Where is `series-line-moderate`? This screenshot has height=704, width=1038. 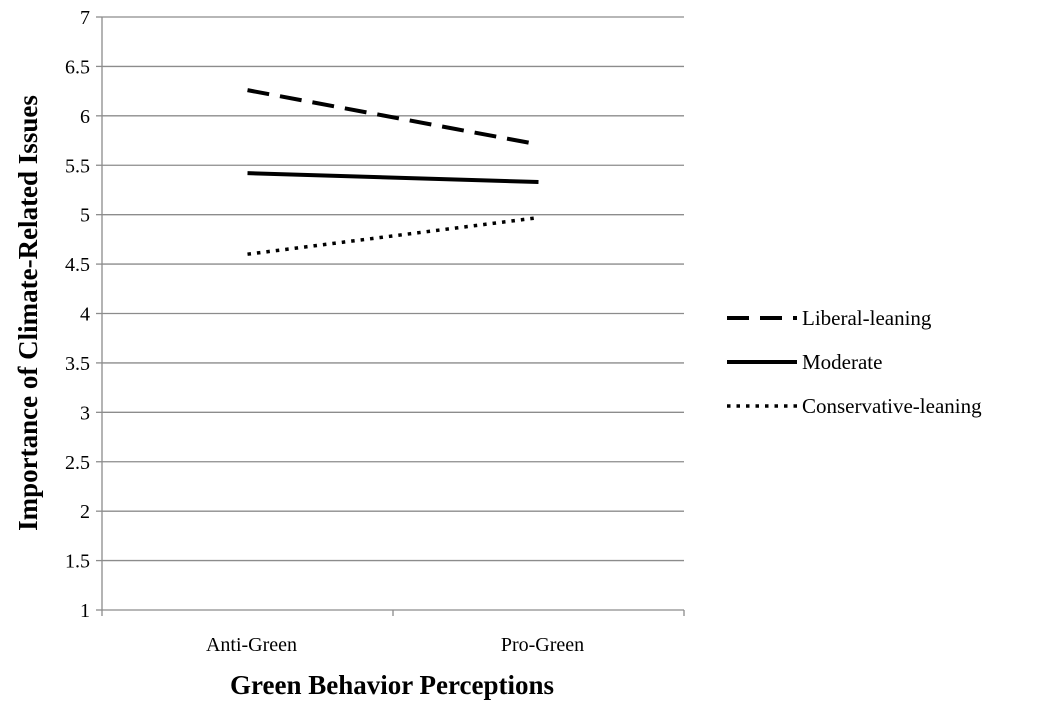
series-line-moderate is located at coordinates (393, 178).